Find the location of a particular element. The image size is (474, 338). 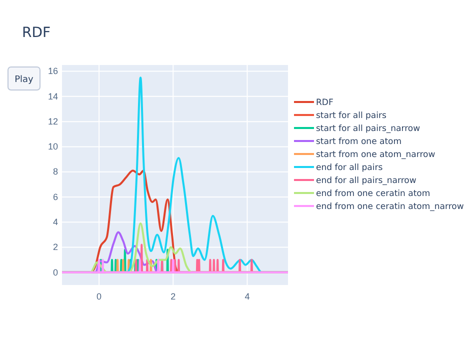

legend-label: start for all pairs_narrow is located at coordinates (368, 129).